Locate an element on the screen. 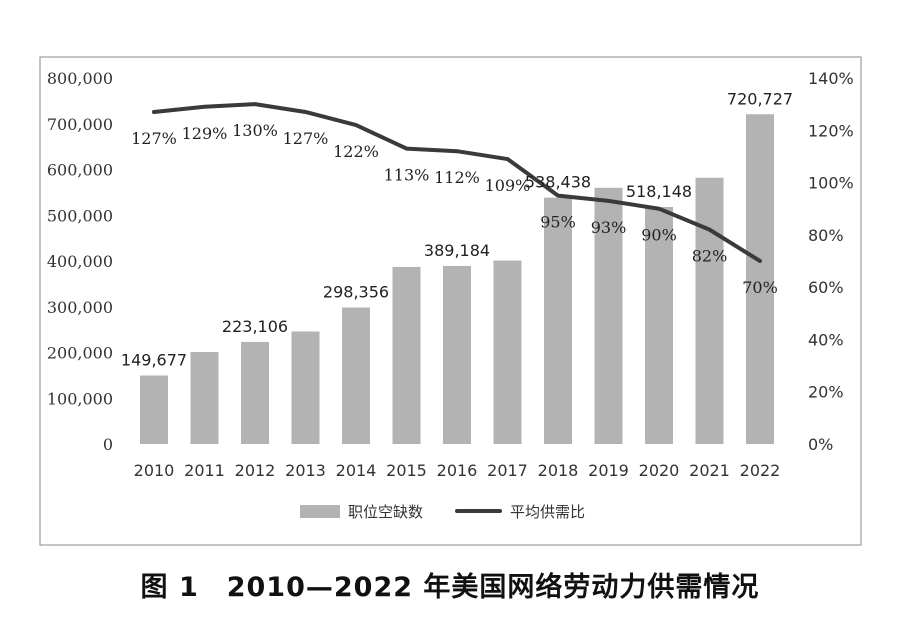  bar-data-label: 223,106 is located at coordinates (255, 326).